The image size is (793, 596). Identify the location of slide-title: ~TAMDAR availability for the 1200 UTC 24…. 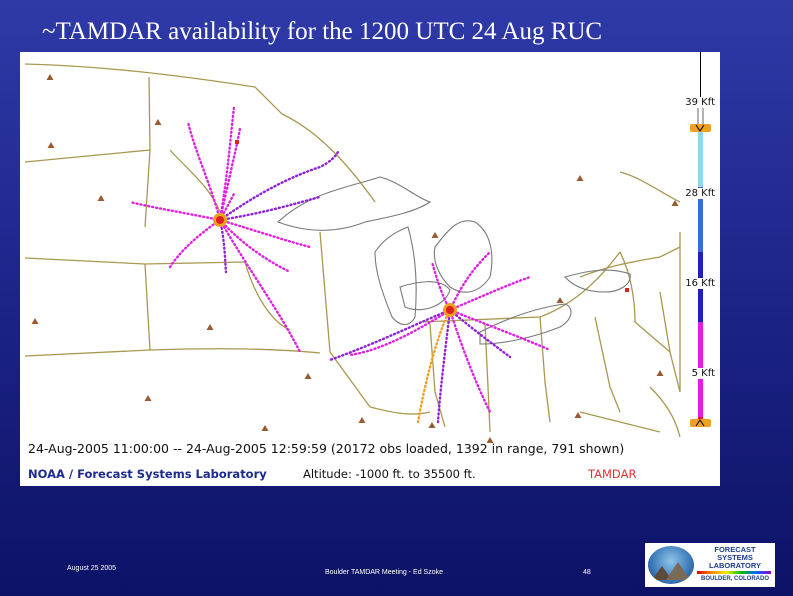
(322, 31).